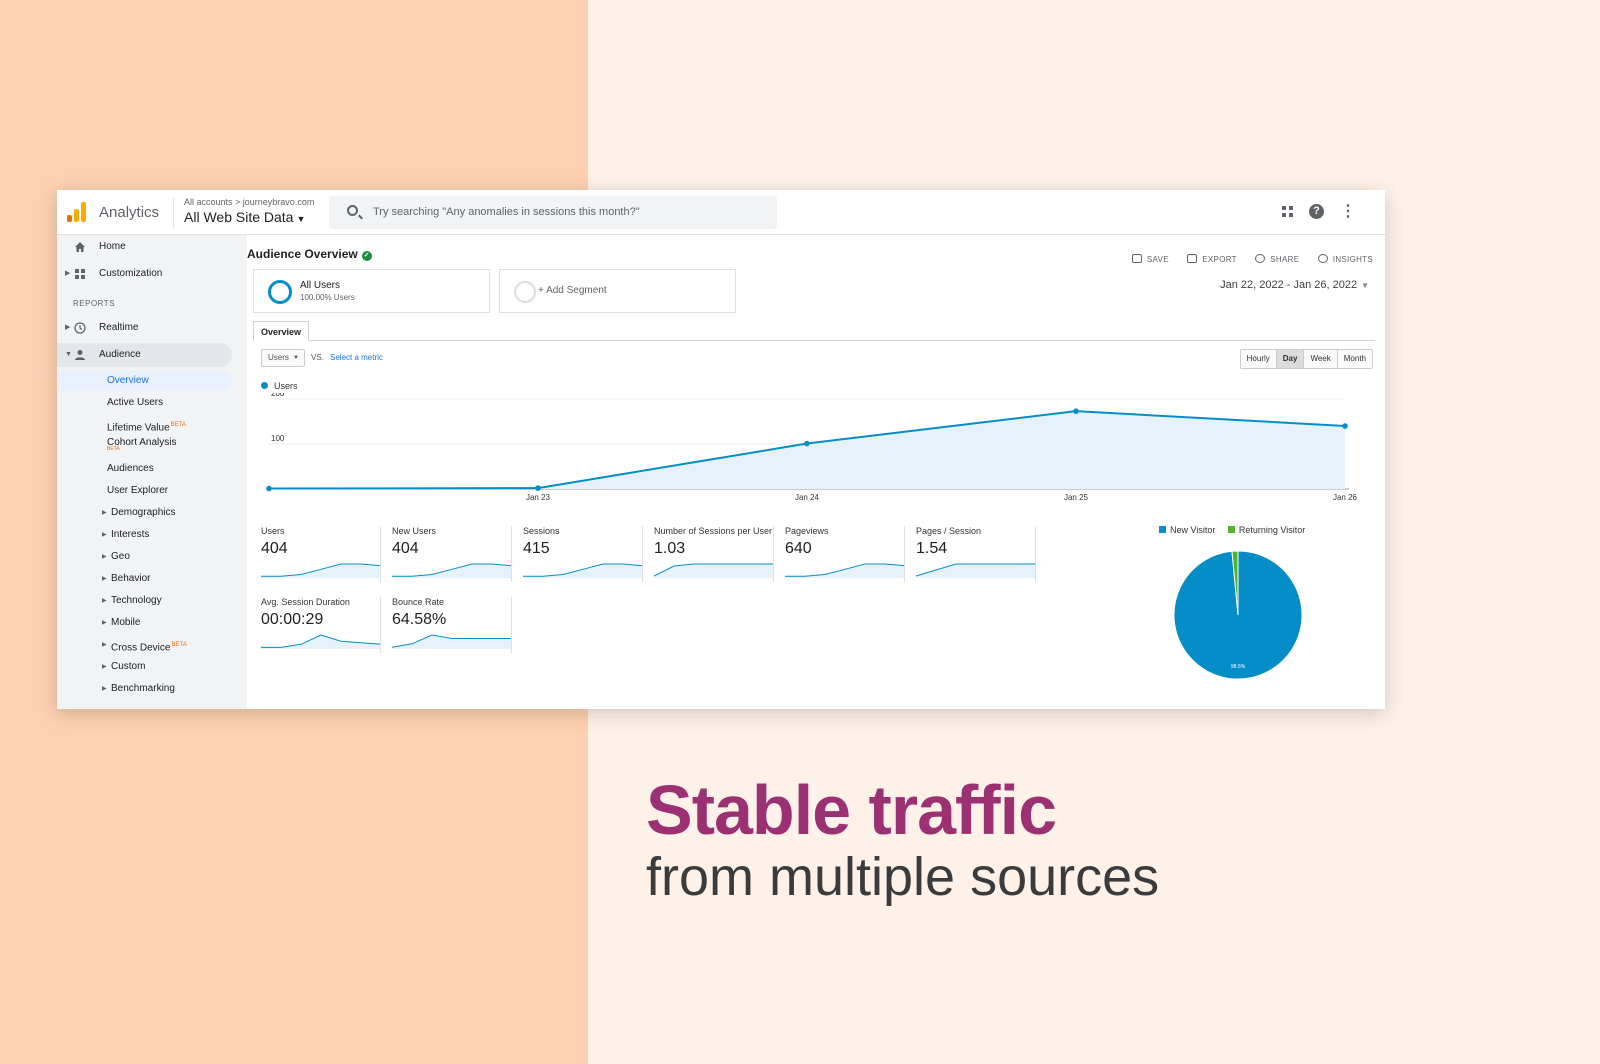  Describe the element at coordinates (1288, 212) in the screenshot. I see `apps-grid-icon` at that location.